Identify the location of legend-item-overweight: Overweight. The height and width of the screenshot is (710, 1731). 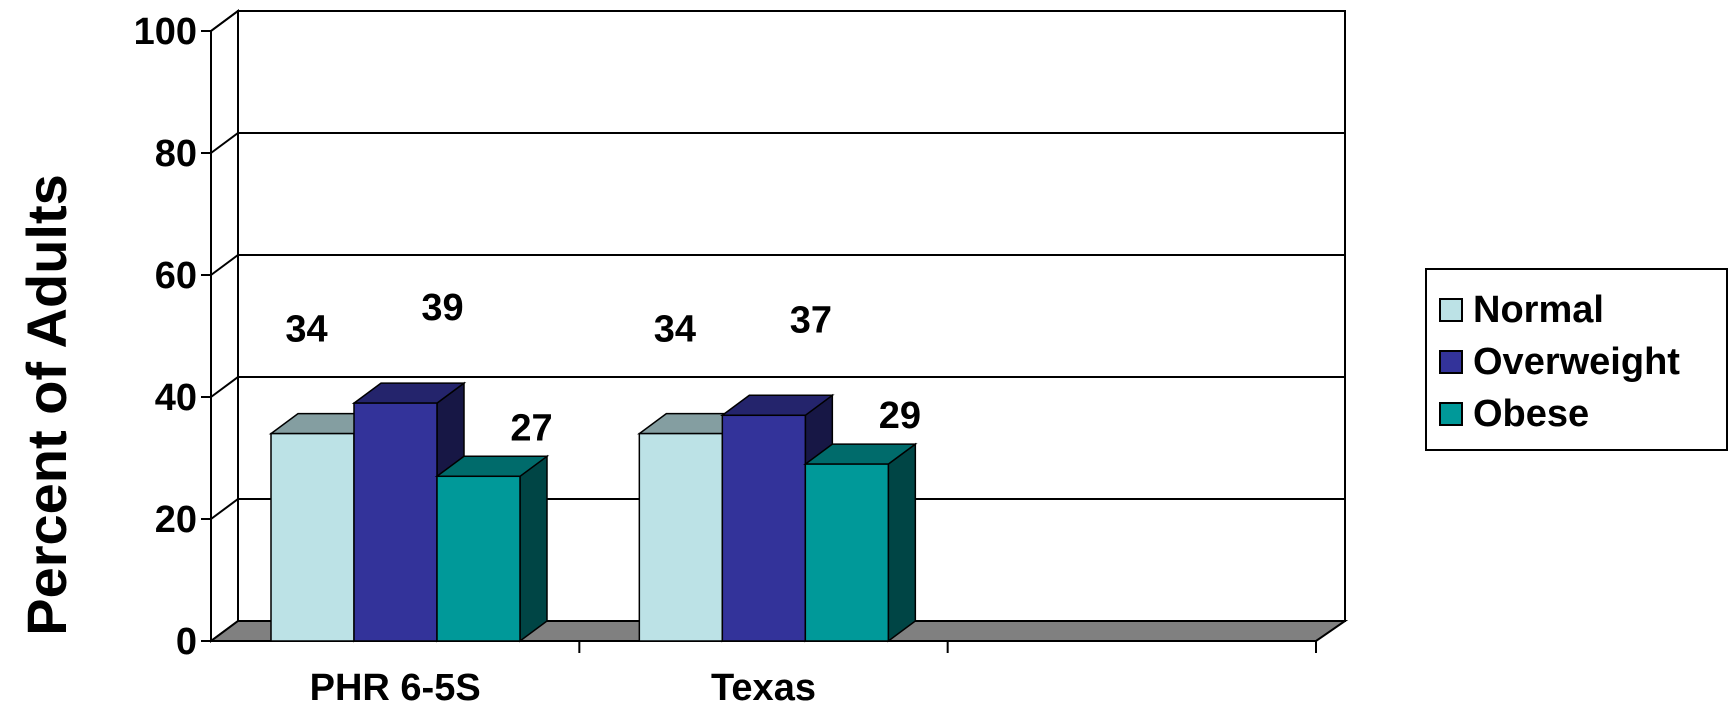
(1559, 362).